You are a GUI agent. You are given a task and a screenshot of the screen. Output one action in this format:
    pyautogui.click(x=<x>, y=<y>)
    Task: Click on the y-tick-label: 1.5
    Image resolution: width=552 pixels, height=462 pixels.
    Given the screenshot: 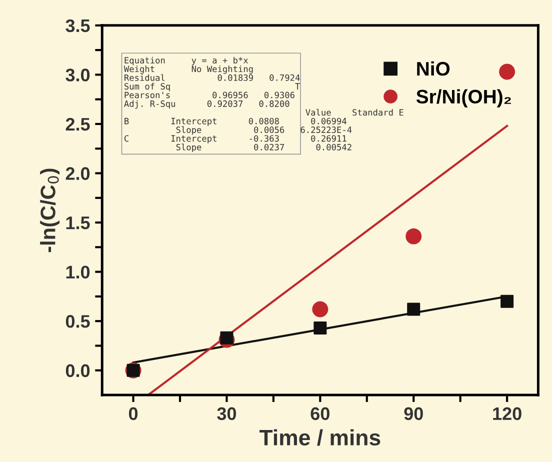 What is the action you would take?
    pyautogui.click(x=78, y=223)
    